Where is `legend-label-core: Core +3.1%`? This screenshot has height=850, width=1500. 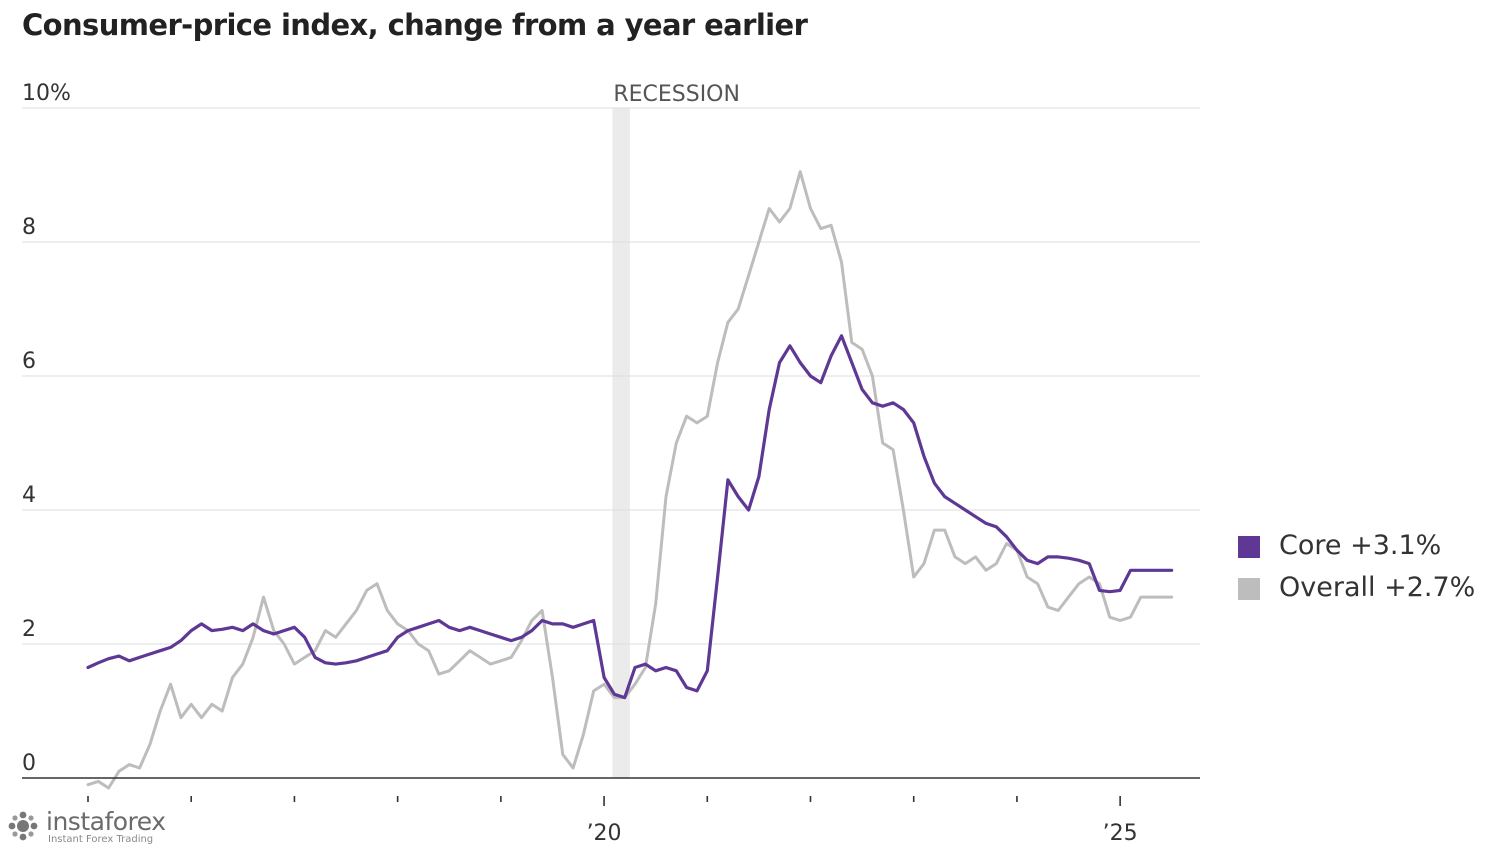 legend-label-core: Core +3.1% is located at coordinates (1360, 545).